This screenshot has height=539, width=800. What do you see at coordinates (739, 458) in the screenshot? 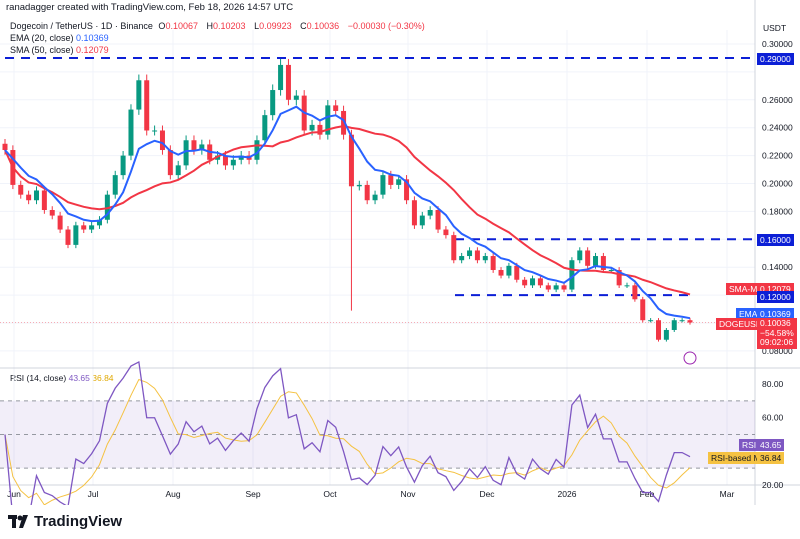
I see `rsi-ma-tag-name: RSI-based MA` at bounding box center [739, 458].